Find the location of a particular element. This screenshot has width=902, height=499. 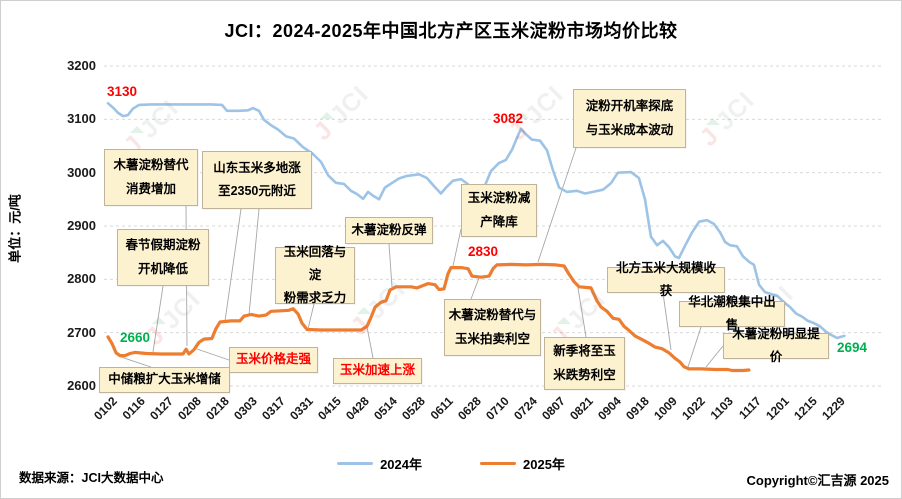

annotation-box: 木薯淀粉明显提价 is located at coordinates (776, 345).